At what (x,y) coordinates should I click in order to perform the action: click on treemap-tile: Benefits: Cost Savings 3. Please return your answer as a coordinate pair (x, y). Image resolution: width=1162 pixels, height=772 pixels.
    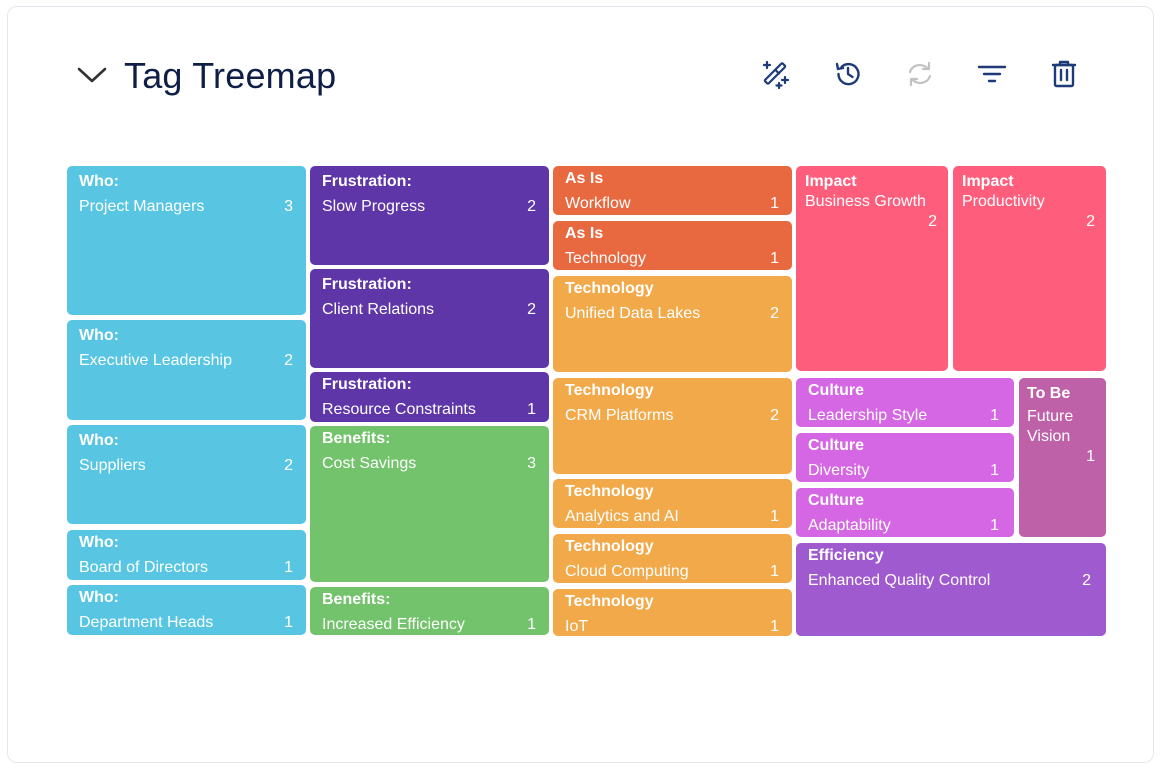
    Looking at the image, I should click on (429, 504).